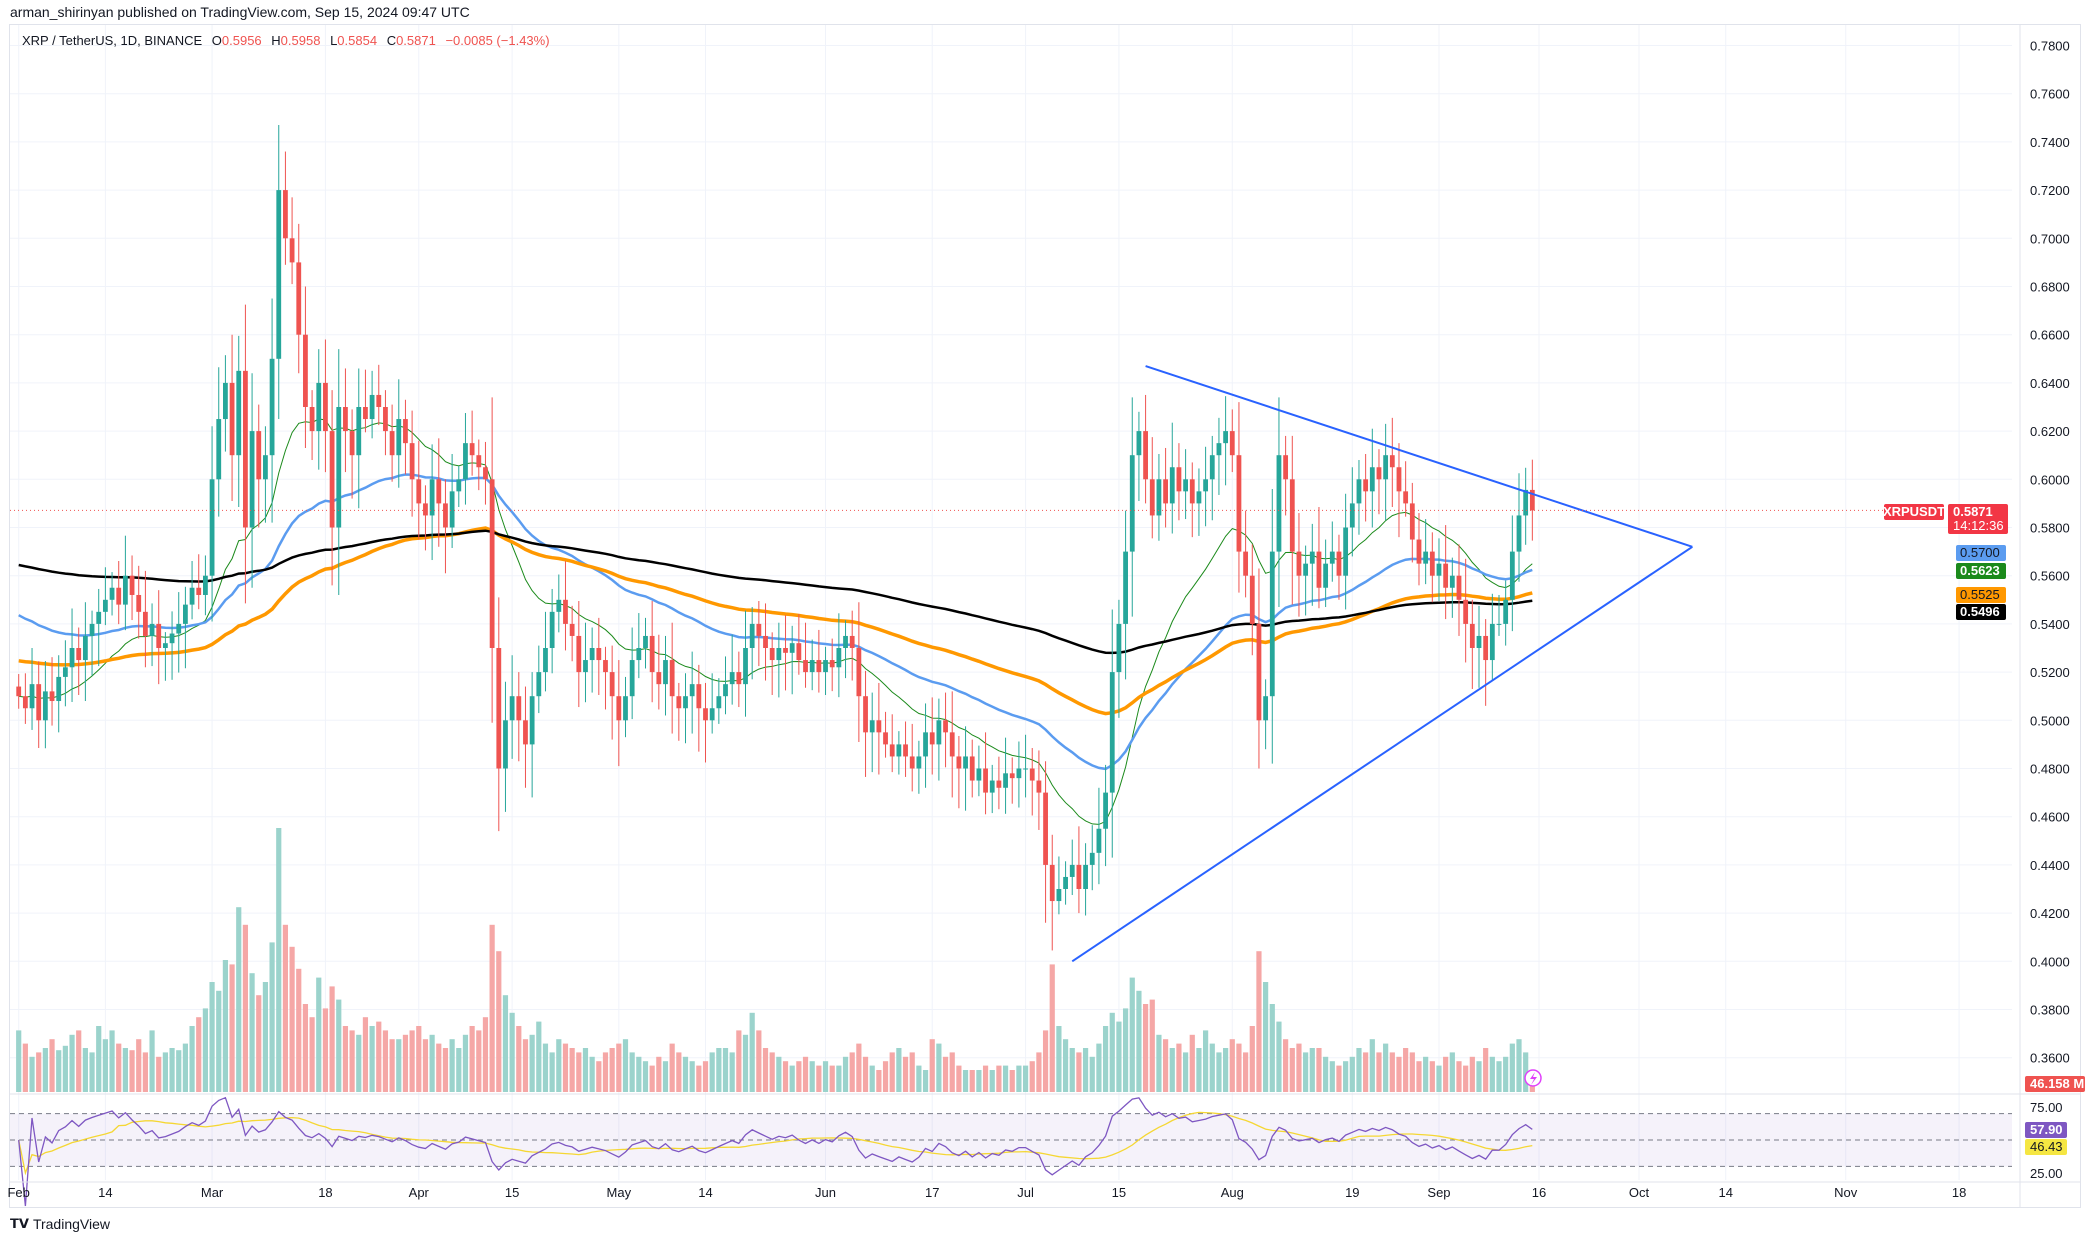  Describe the element at coordinates (775, 1151) in the screenshot. I see `rsi-line` at that location.